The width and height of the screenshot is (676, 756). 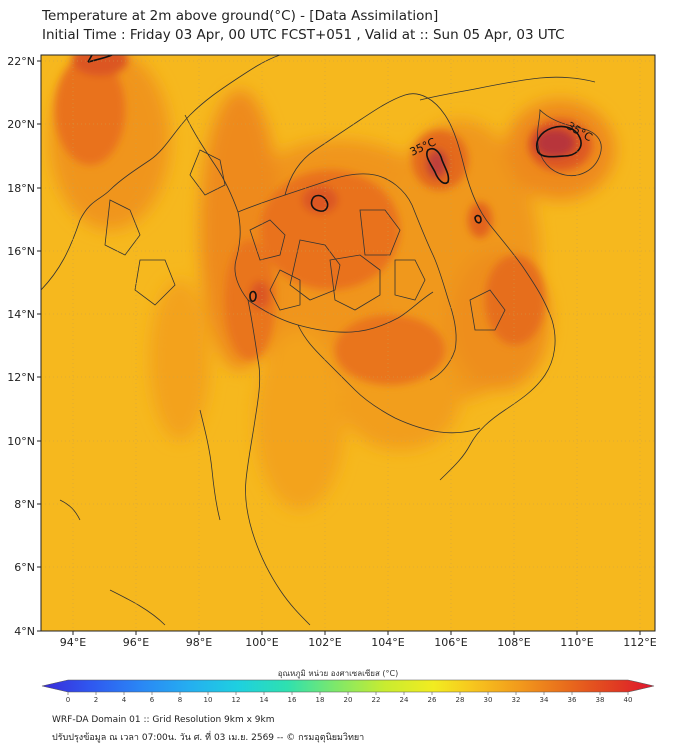 What do you see at coordinates (628, 700) in the screenshot?
I see `colorbar-tick-label: 40` at bounding box center [628, 700].